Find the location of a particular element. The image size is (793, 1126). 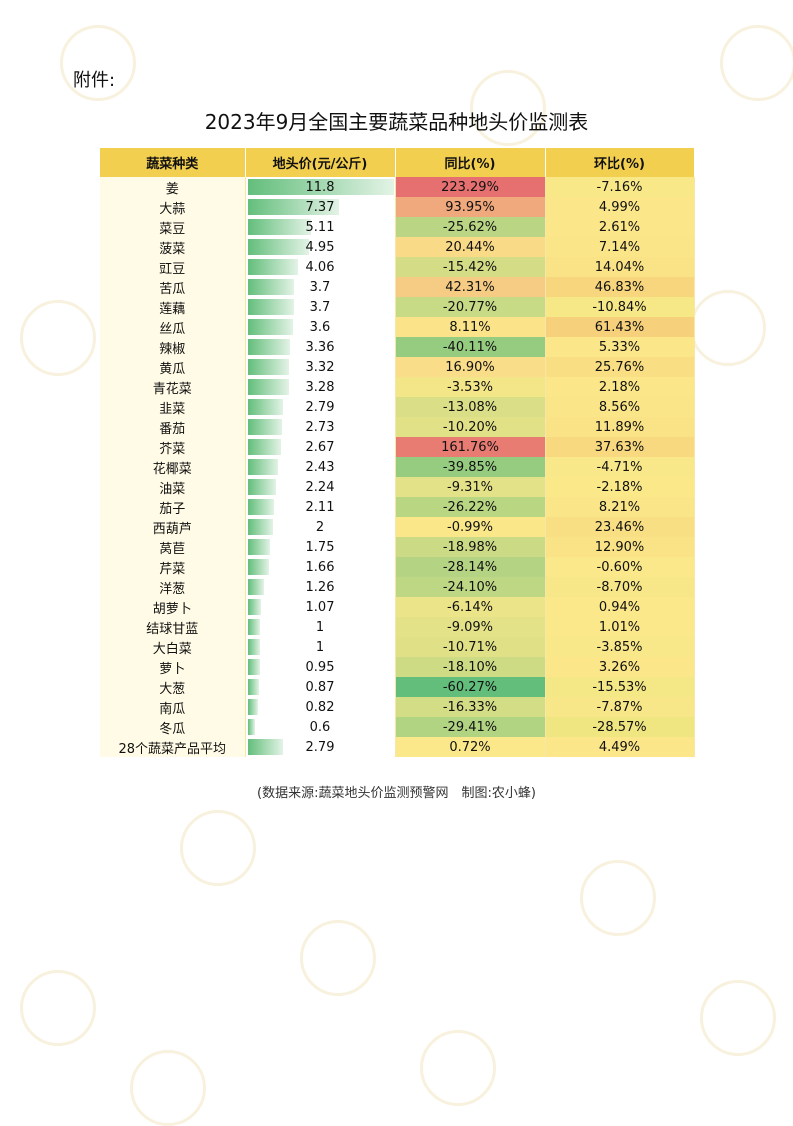

table-row: 辣椒 3.36 -40.11% 5.33% is located at coordinates (397, 347).